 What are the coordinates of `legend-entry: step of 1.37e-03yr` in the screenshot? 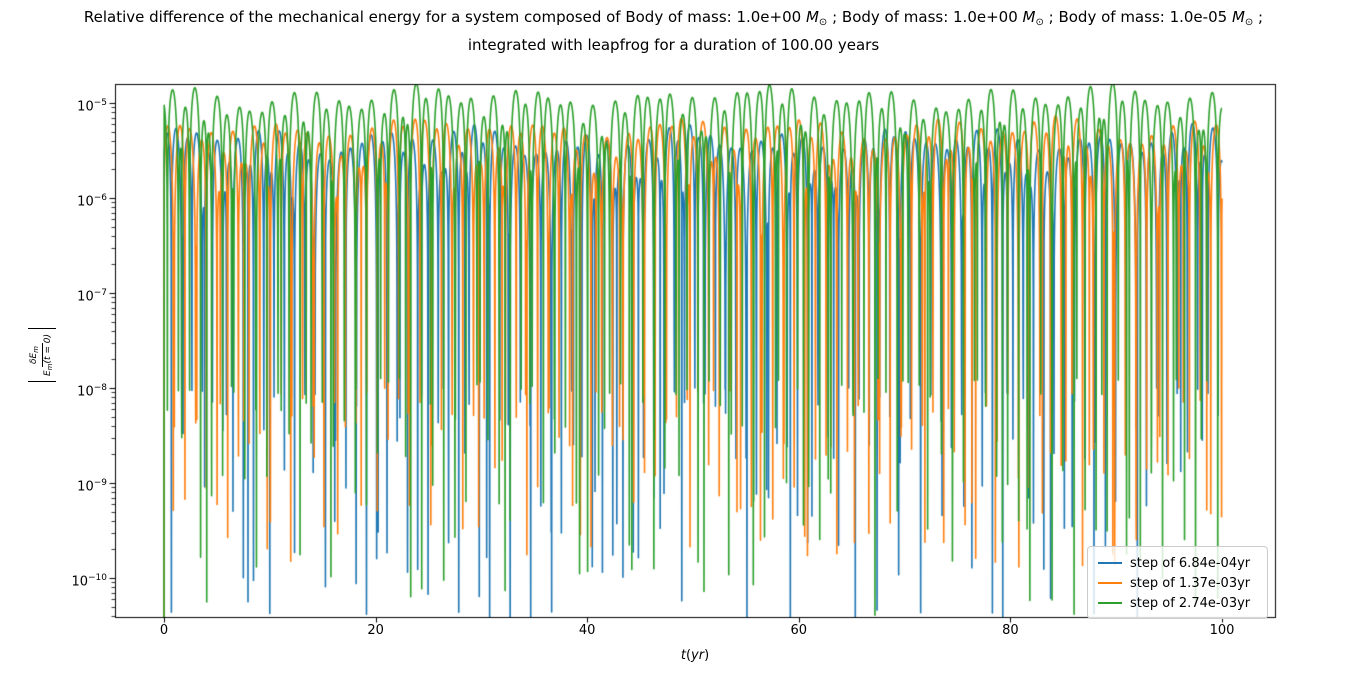 It's located at (1182, 583).